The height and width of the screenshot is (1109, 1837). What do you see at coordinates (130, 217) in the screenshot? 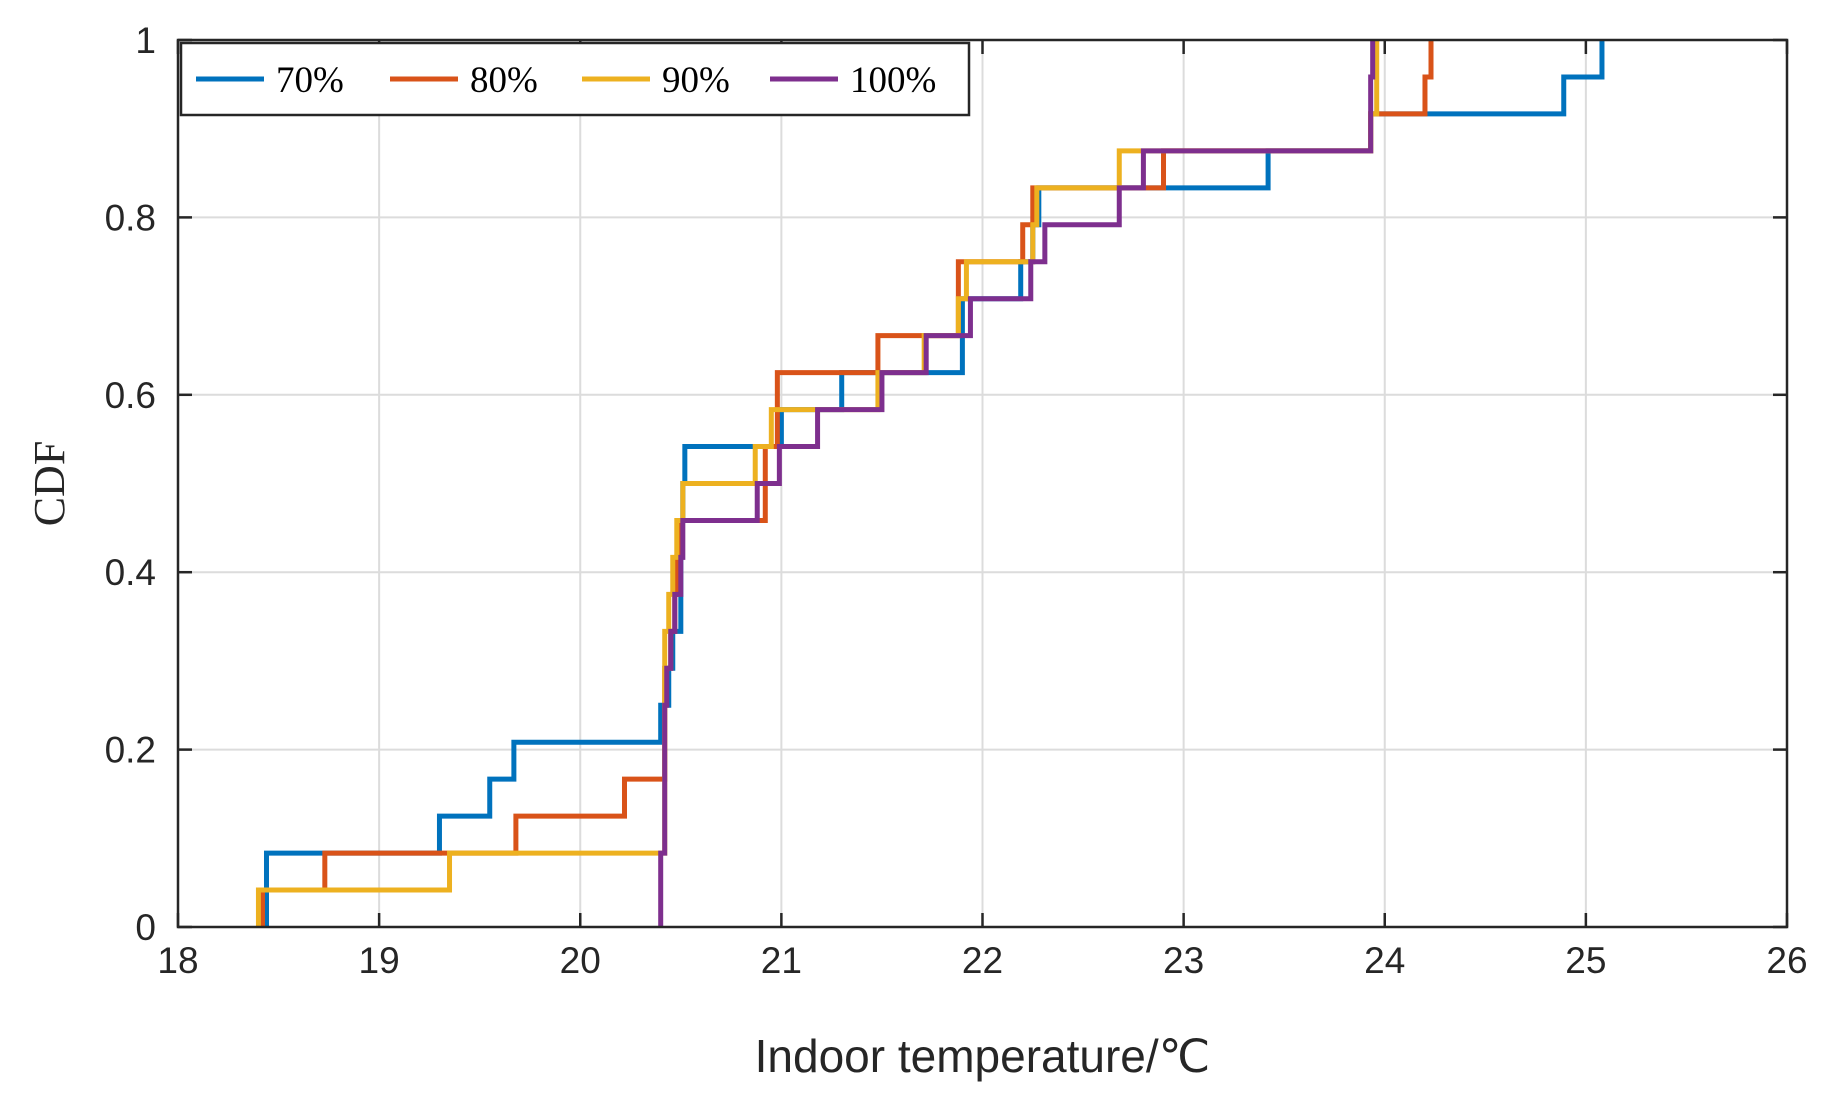
I see `y-tick-label: 0.8` at bounding box center [130, 217].